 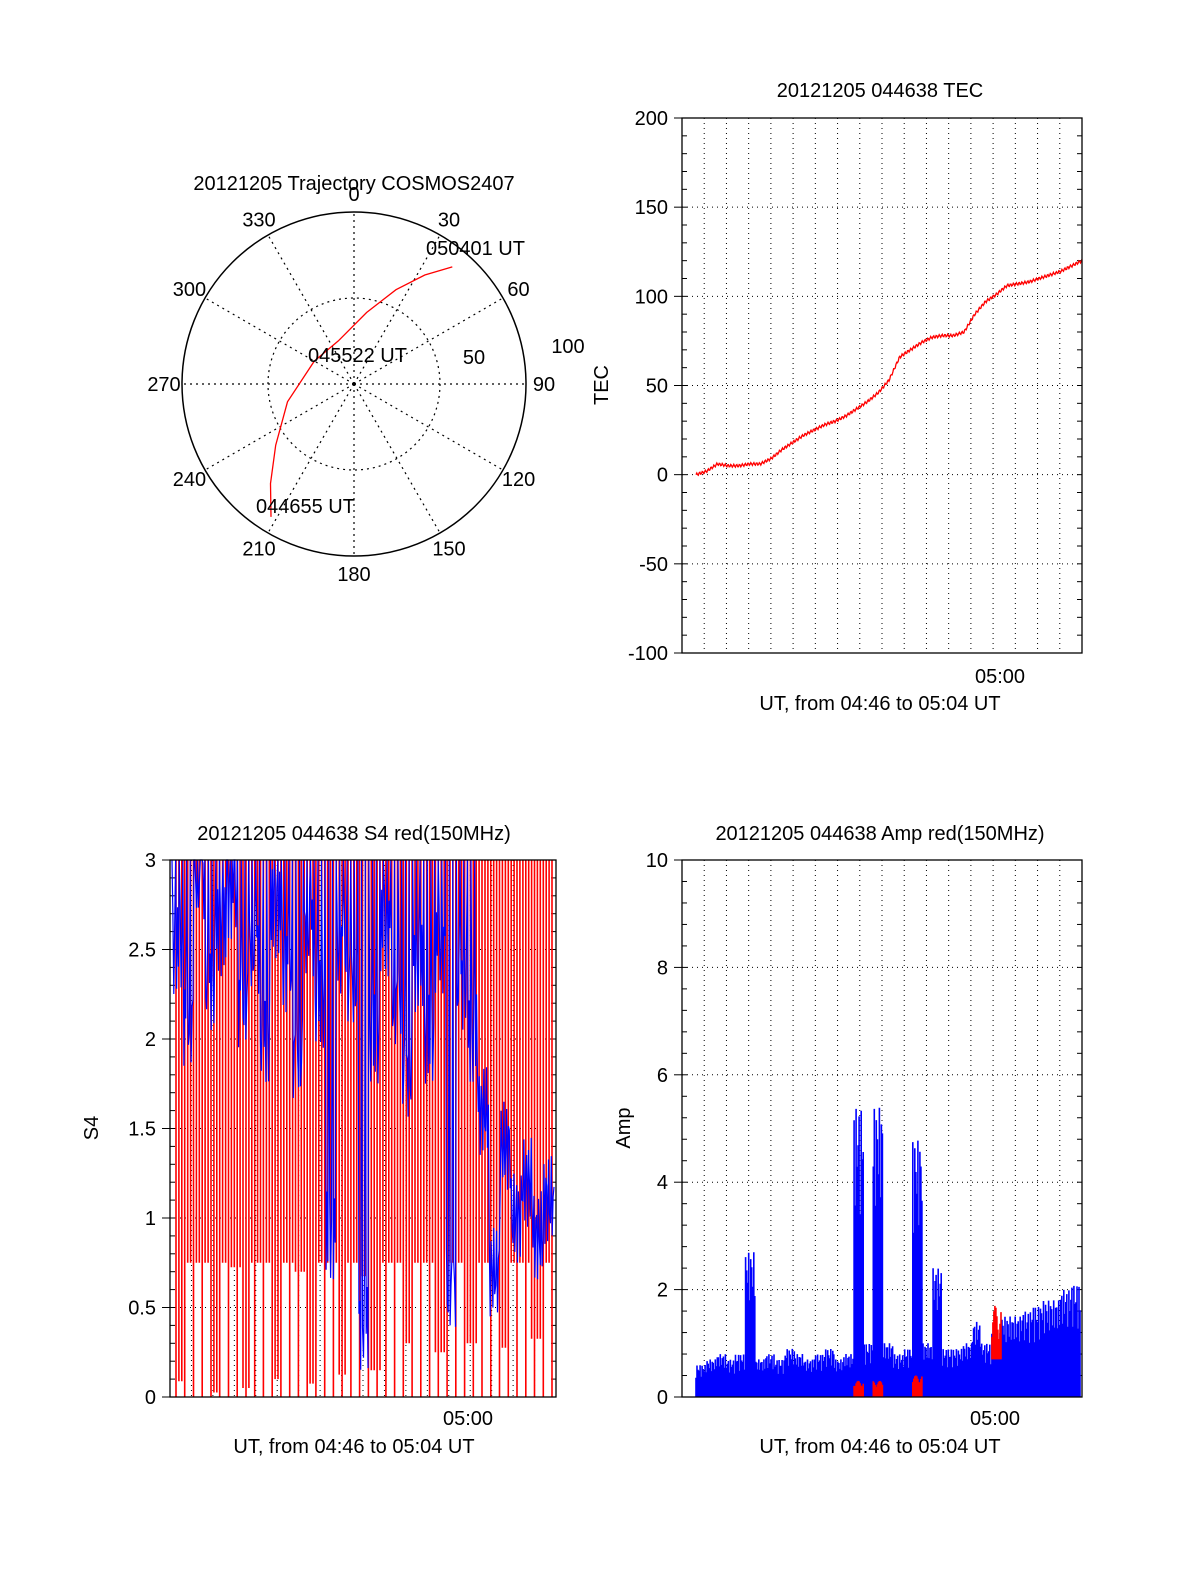 What do you see at coordinates (354, 834) in the screenshot?
I see `s4-title: 20121205 044638 S4 red(150MHz)` at bounding box center [354, 834].